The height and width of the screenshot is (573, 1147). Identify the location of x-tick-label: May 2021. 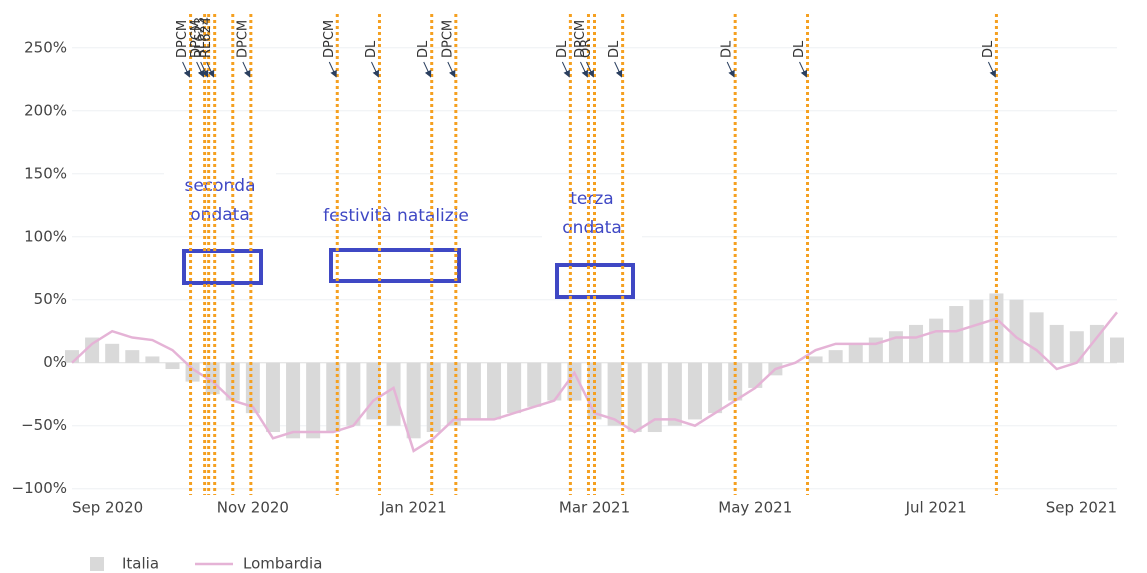
(755, 508).